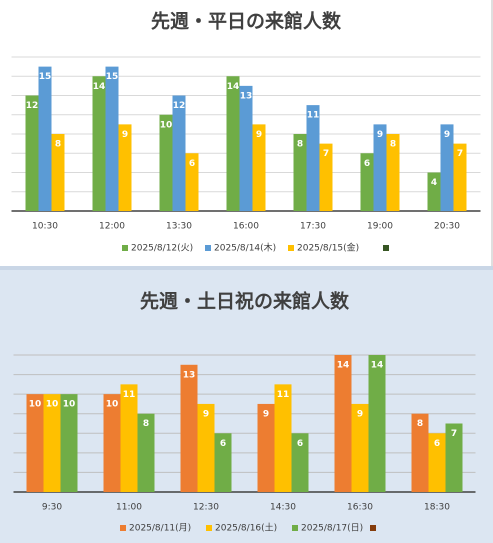 The image size is (493, 543). I want to click on separator, so click(246, 268).